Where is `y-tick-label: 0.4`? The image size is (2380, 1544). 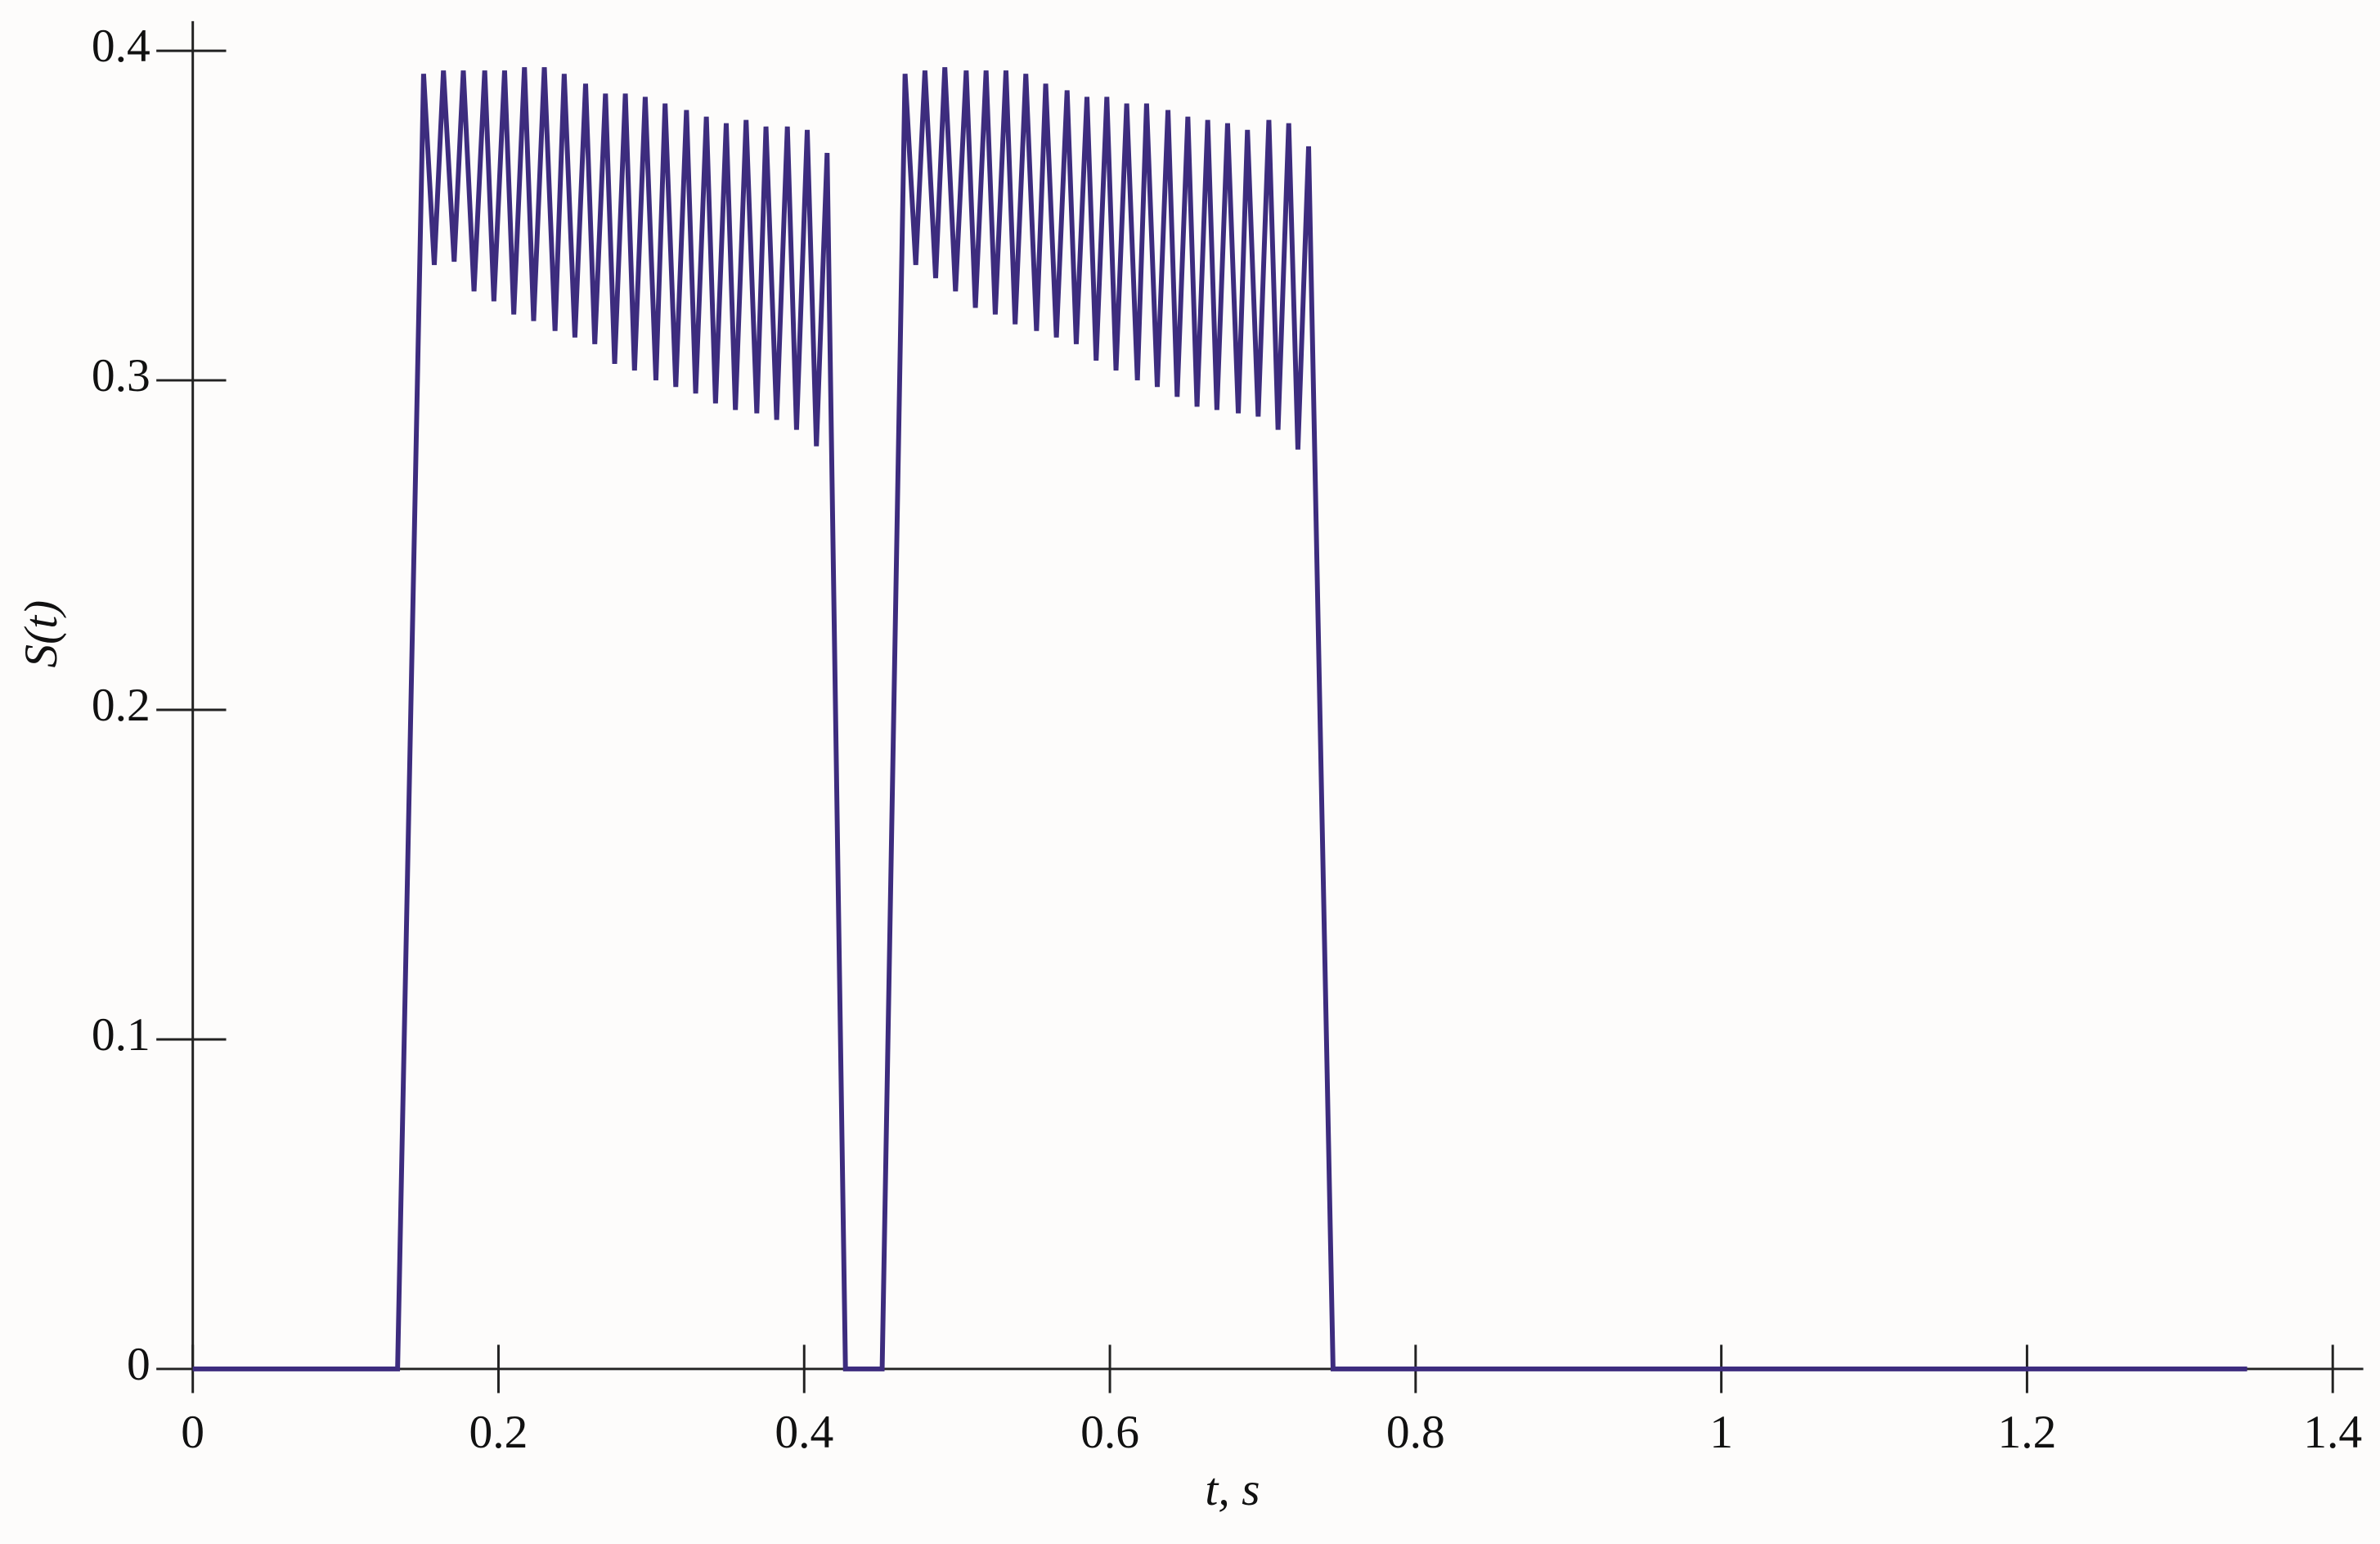
y-tick-label: 0.4 is located at coordinates (121, 46).